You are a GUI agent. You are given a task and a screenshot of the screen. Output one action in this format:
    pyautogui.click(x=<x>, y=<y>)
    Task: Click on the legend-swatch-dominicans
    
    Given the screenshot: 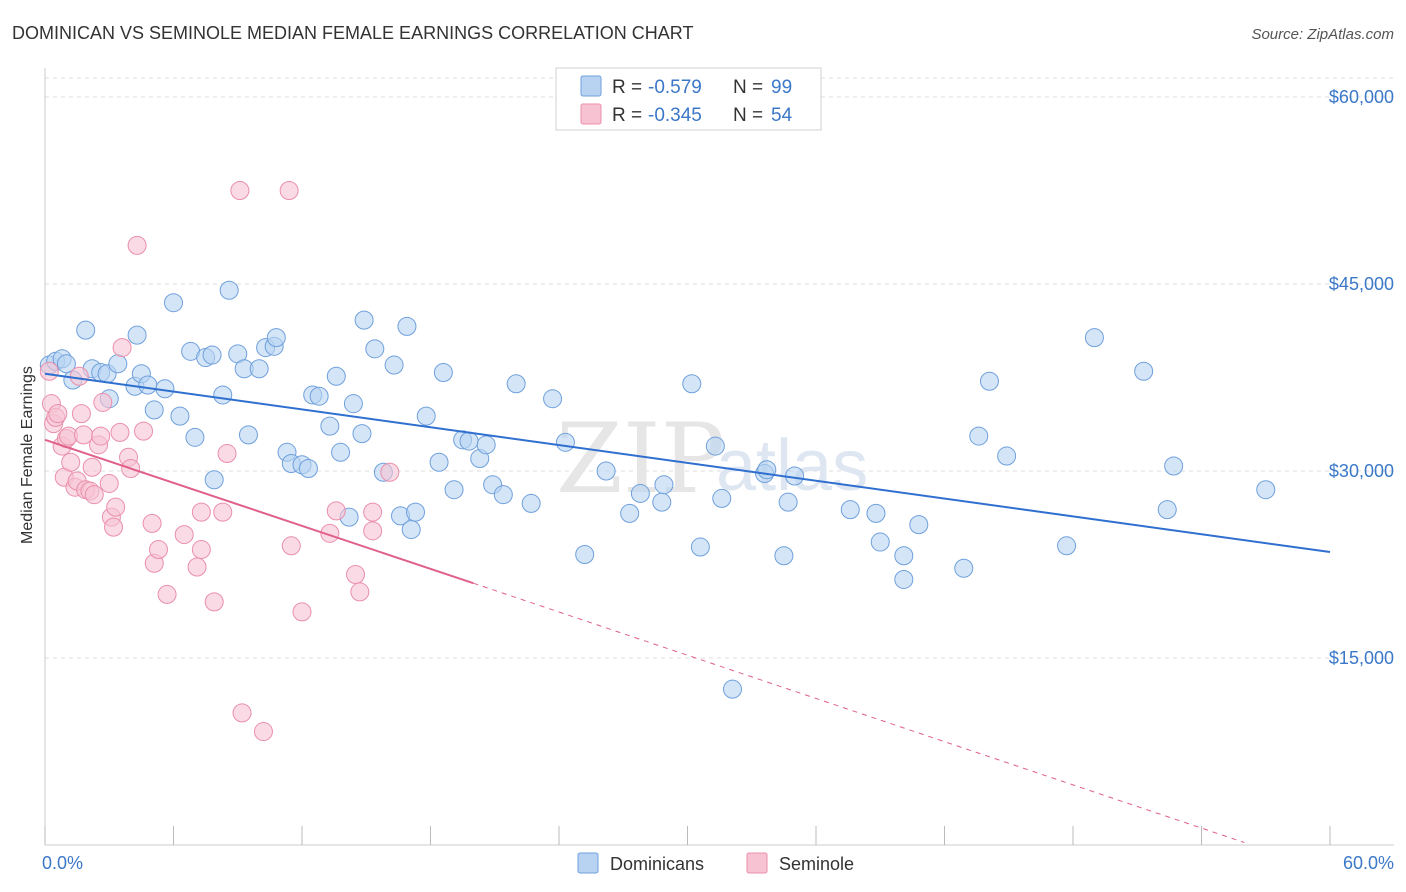 What is the action you would take?
    pyautogui.click(x=591, y=86)
    